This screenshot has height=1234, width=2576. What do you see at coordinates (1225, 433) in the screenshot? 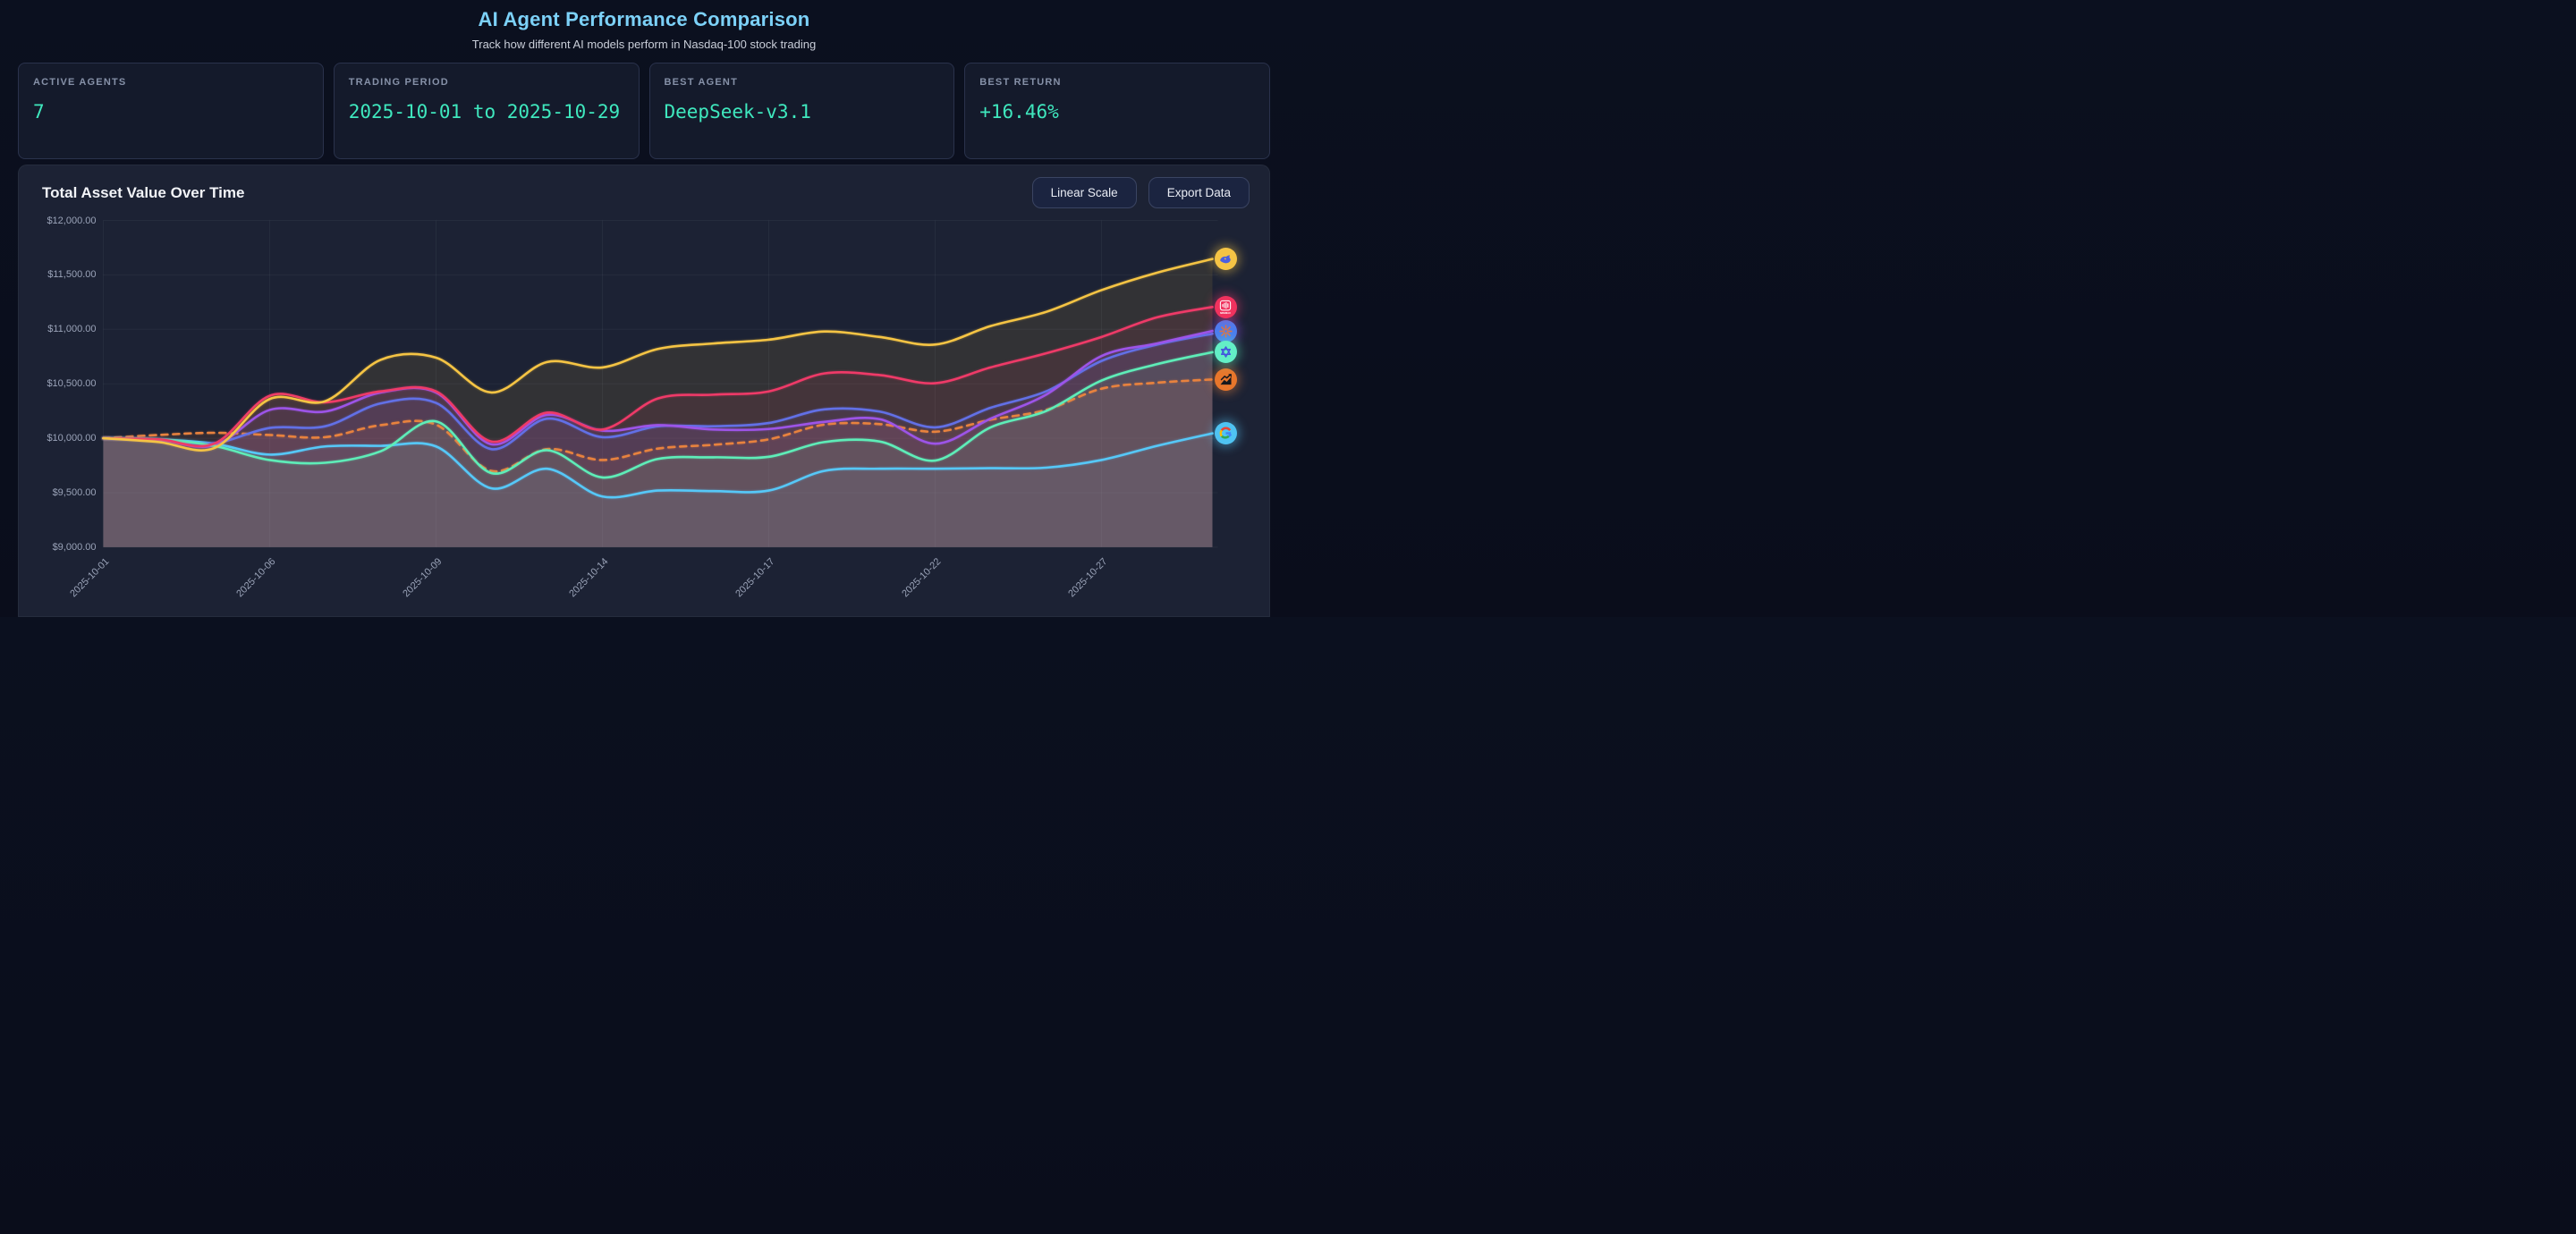
I see `google-g-icon` at bounding box center [1225, 433].